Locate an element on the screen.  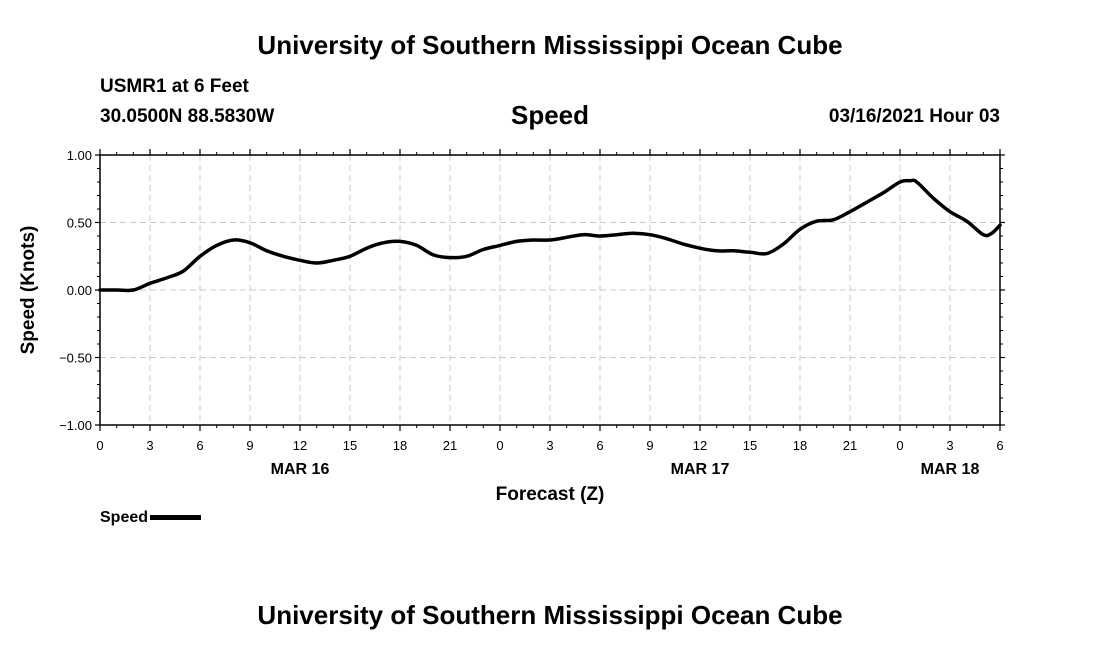
legend: Speed is located at coordinates (151, 518).